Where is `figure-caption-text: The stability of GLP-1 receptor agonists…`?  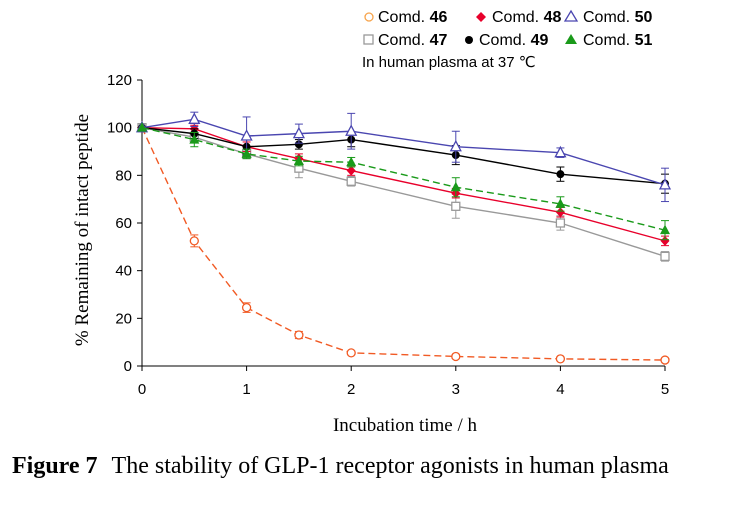 figure-caption-text: The stability of GLP-1 receptor agonists… is located at coordinates (390, 466).